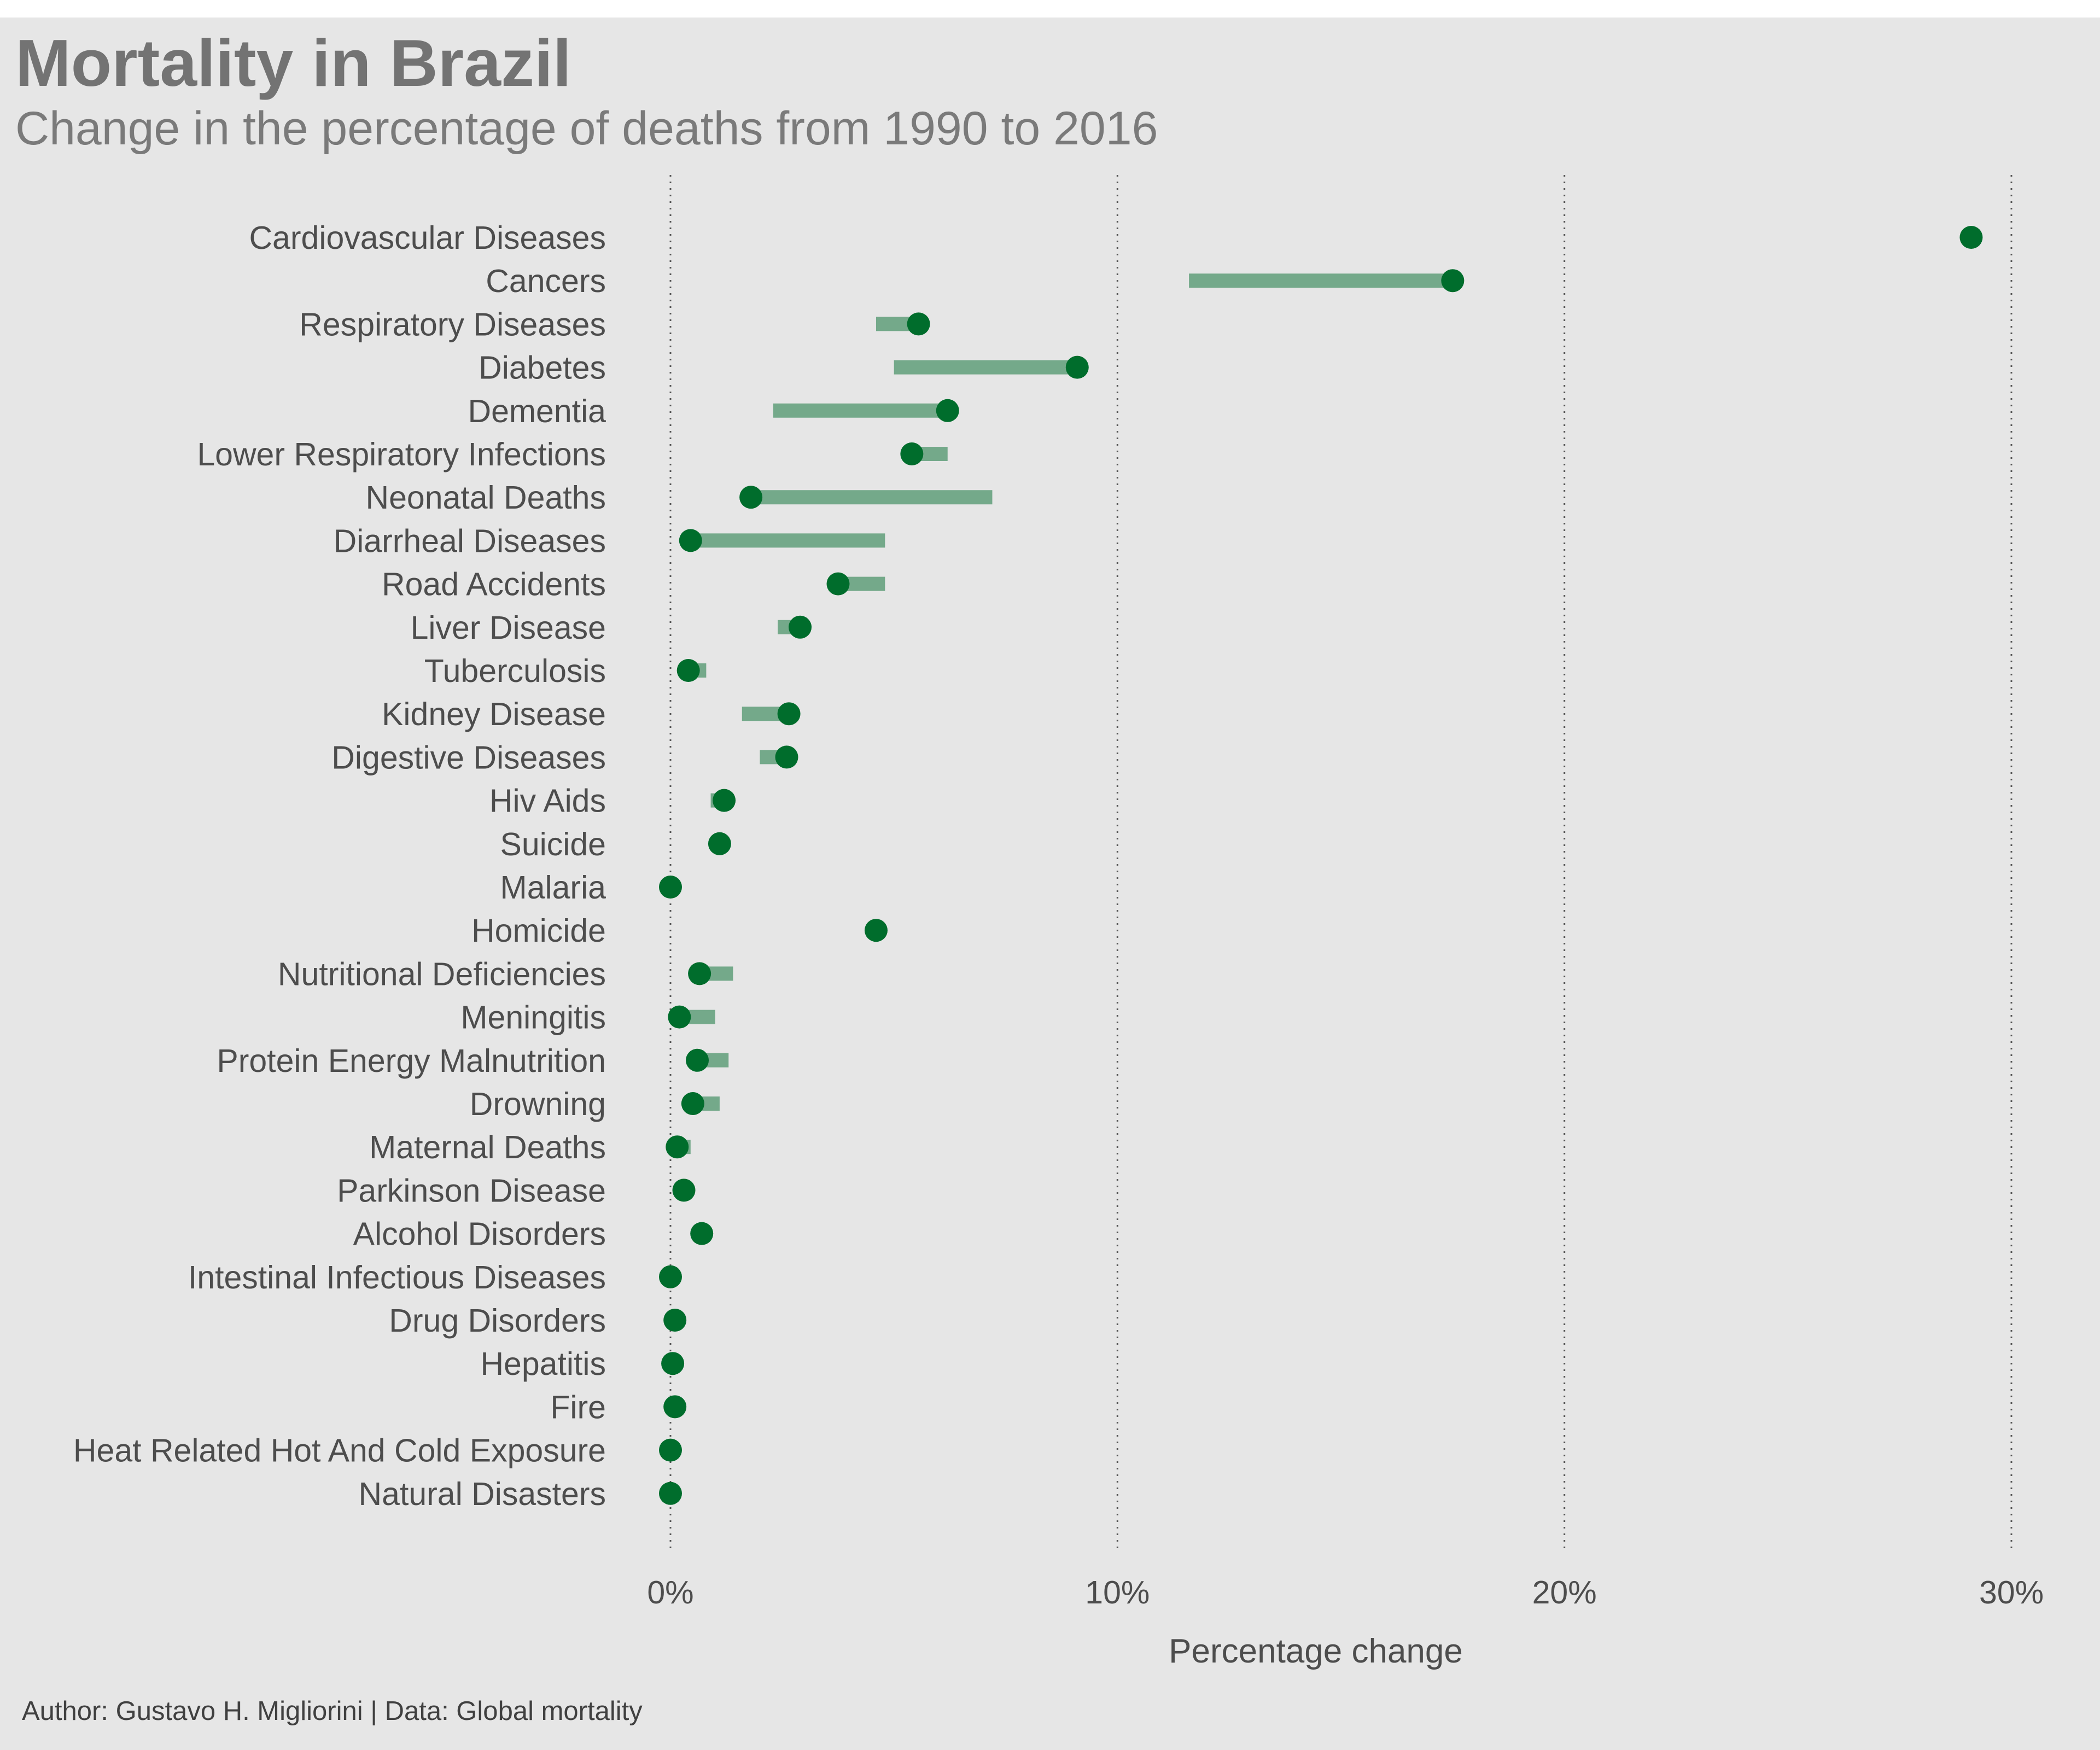  I want to click on category-label: Drowning, so click(538, 1104).